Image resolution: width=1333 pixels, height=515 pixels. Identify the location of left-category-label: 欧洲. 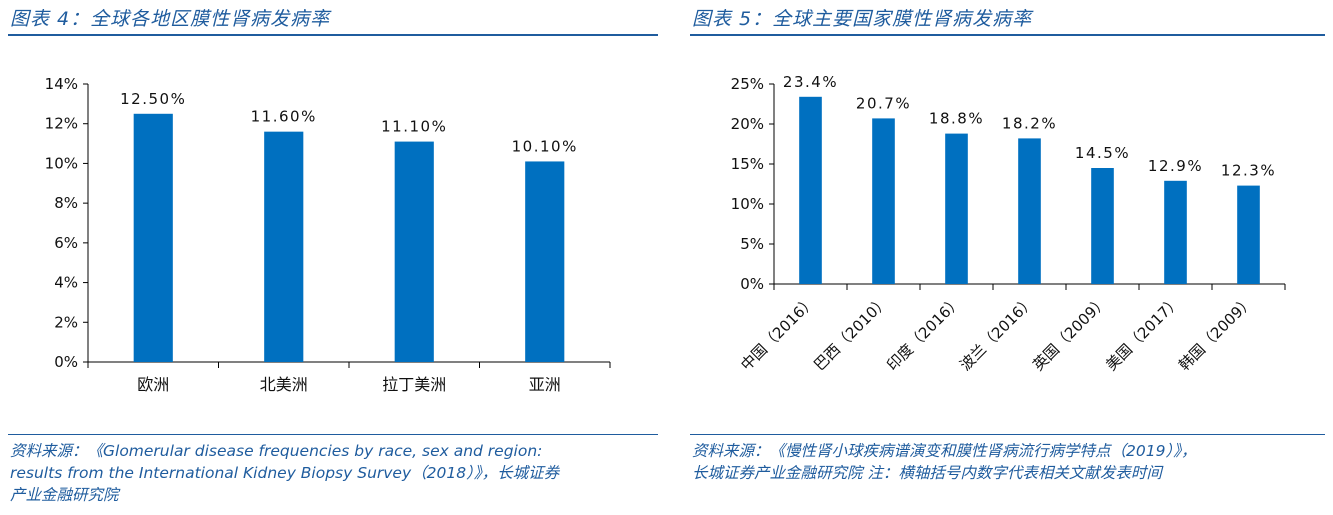
(153, 384).